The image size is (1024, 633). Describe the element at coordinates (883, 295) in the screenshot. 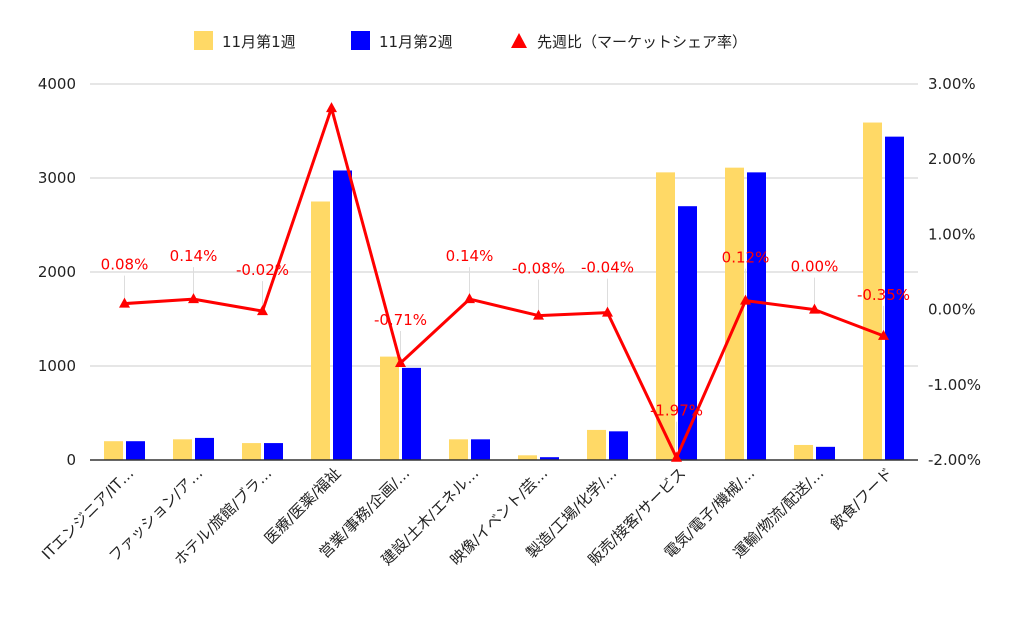

I see `data-label: -0.35%` at that location.